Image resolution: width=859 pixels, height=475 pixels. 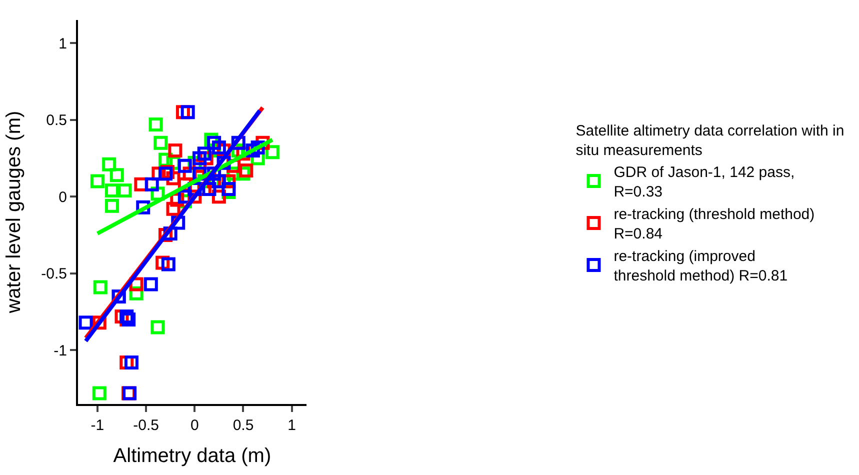 I want to click on y-axis-title: water level gauges (m), so click(x=14, y=212).